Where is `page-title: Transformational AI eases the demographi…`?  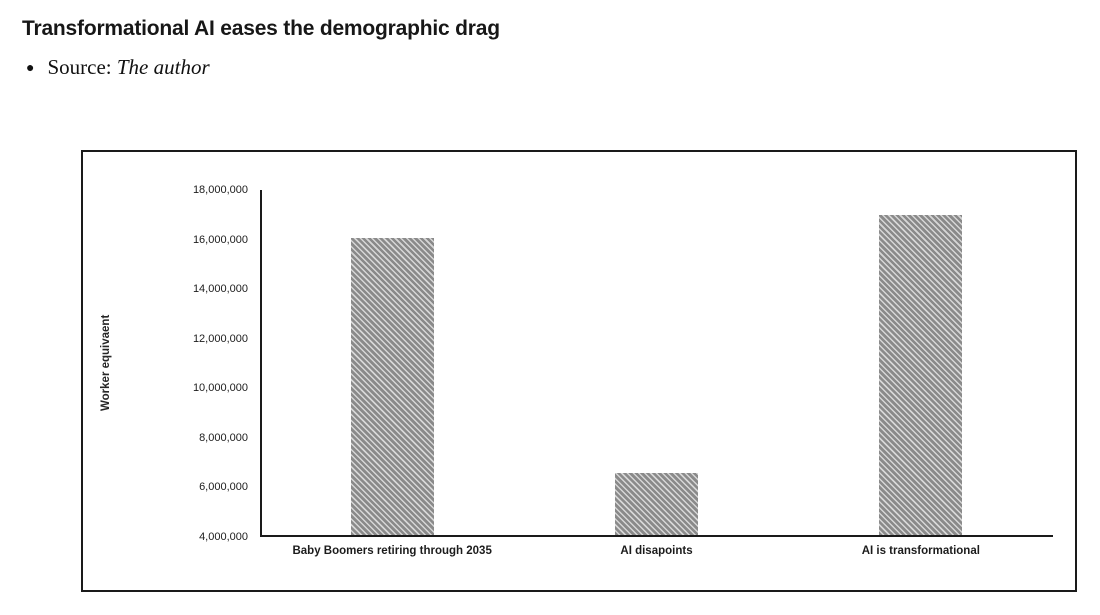 page-title: Transformational AI eases the demographi… is located at coordinates (261, 28).